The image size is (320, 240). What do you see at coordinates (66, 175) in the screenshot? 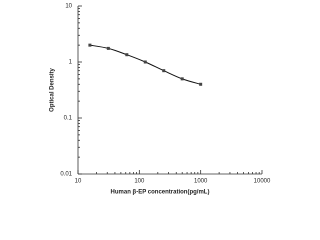
I see `y-tick-label: 0.01` at bounding box center [66, 175].